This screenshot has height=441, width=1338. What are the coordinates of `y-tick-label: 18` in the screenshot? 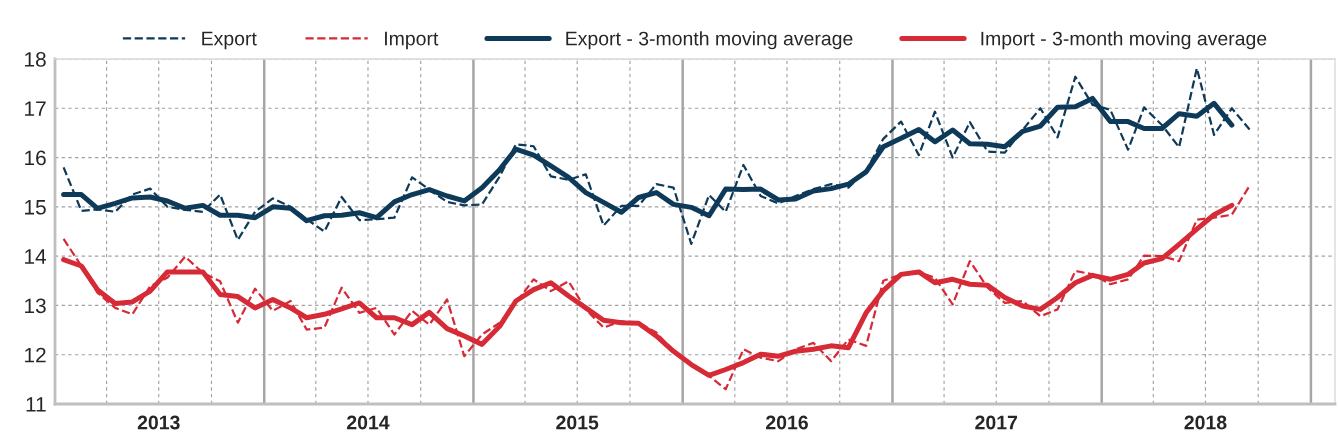 It's located at (35, 59).